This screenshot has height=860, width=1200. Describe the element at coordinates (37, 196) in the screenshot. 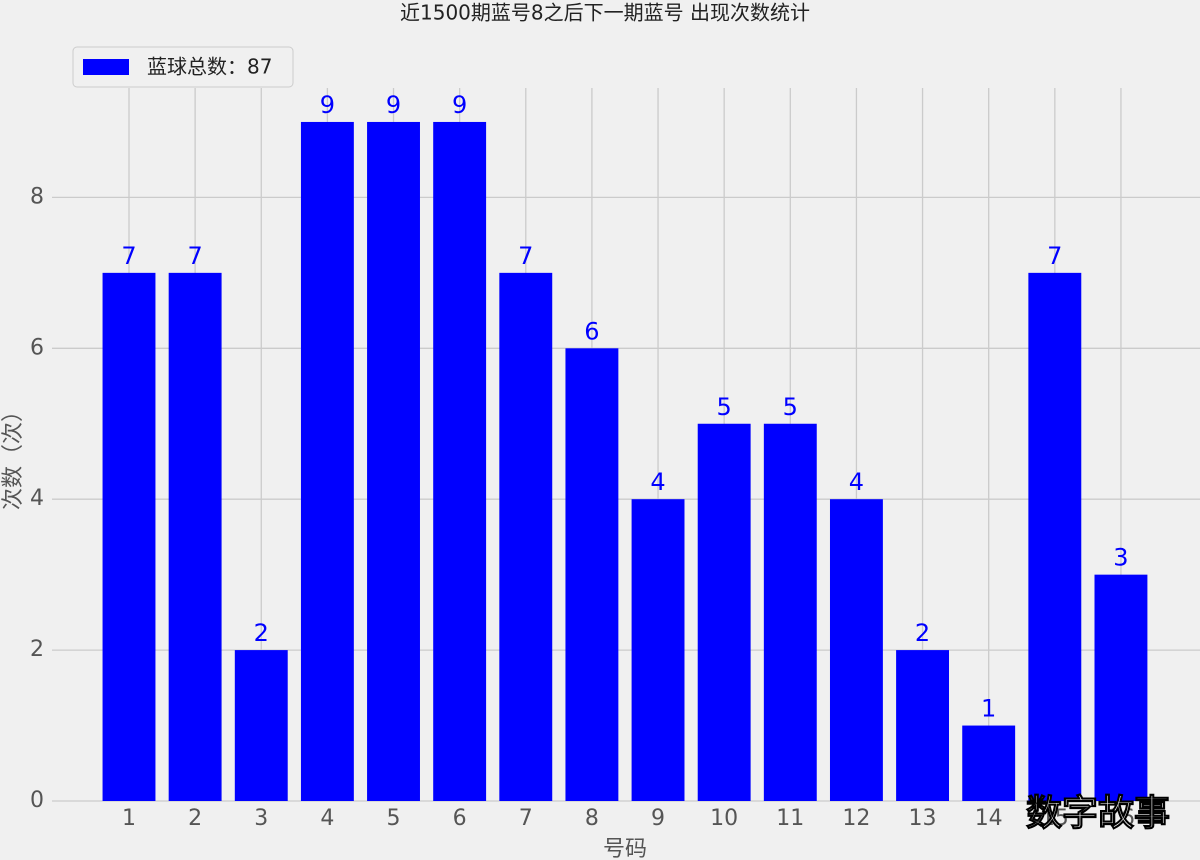

I see `y-tick-label: 8` at that location.